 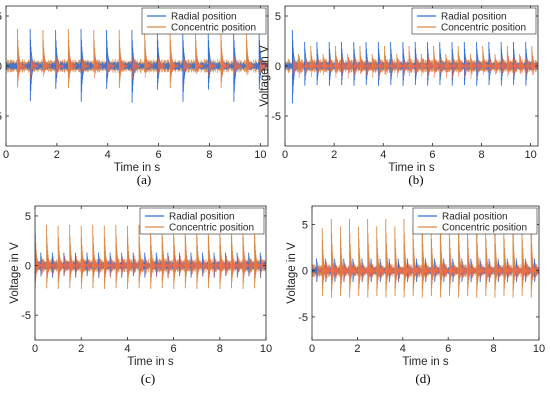 I want to click on panel-caption-a: (a), so click(x=144, y=179).